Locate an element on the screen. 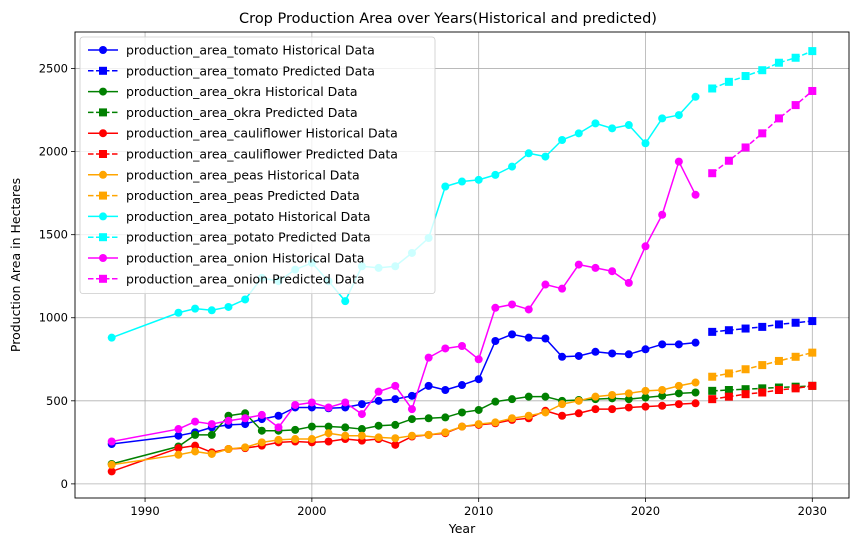  production-area-peas-historical-data-line is located at coordinates (403, 423).